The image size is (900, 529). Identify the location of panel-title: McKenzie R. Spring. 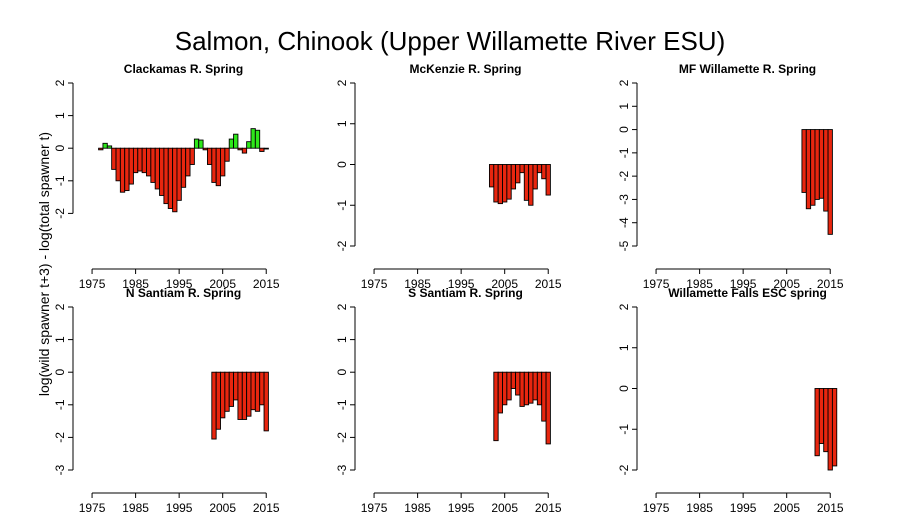
(465, 69).